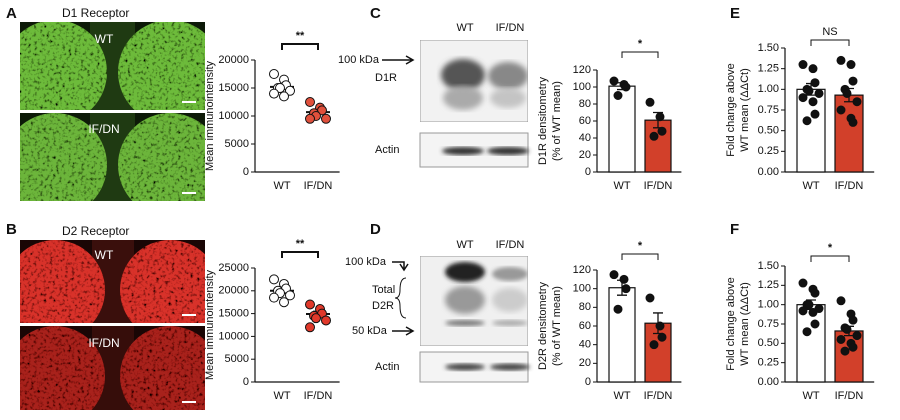  Describe the element at coordinates (510, 28) in the screenshot. I see `lane-label: IF/DN` at that location.